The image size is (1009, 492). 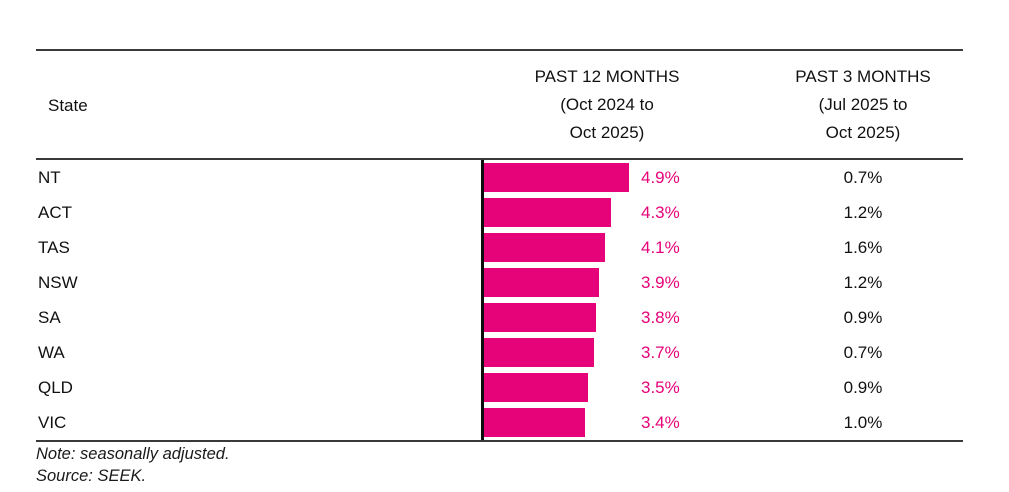 What do you see at coordinates (607, 104) in the screenshot?
I see `column-header-past-12-months: PAST 12 MONTHS (Oct 2024 to Oct 2025)` at bounding box center [607, 104].